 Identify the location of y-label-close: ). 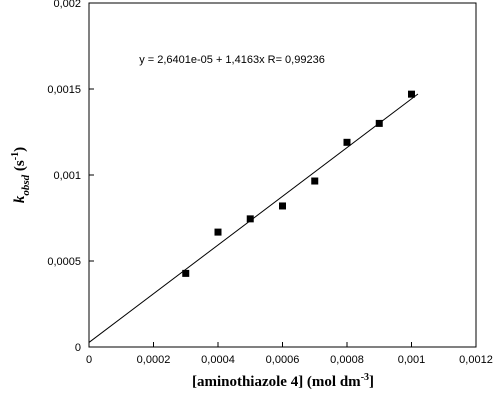
(20, 149).